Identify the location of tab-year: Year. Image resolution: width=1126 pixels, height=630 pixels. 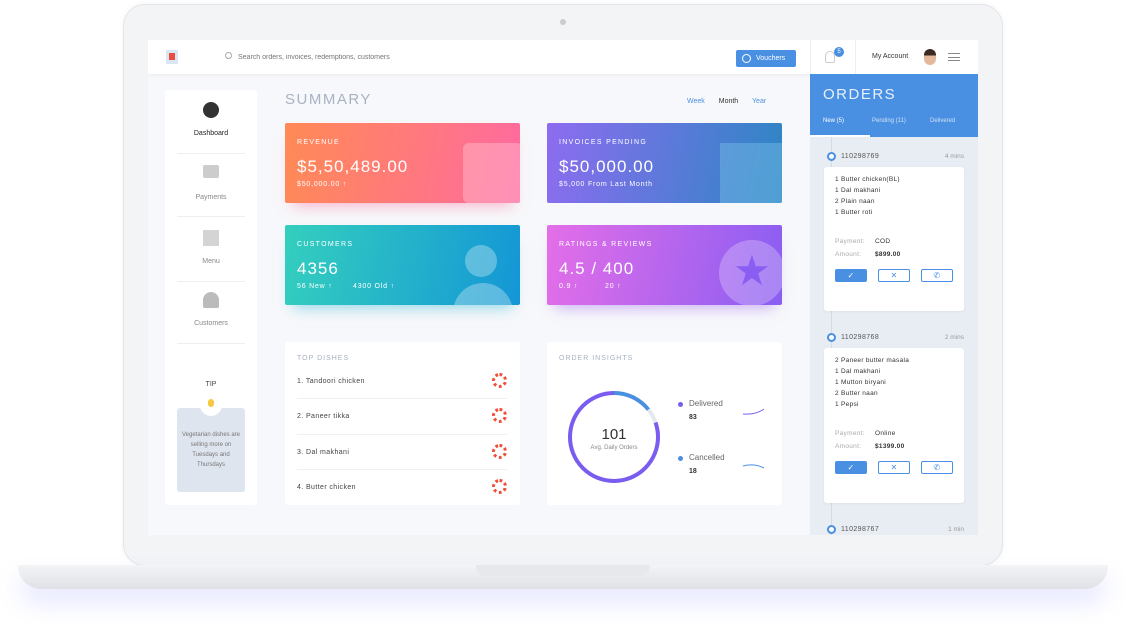
(759, 101).